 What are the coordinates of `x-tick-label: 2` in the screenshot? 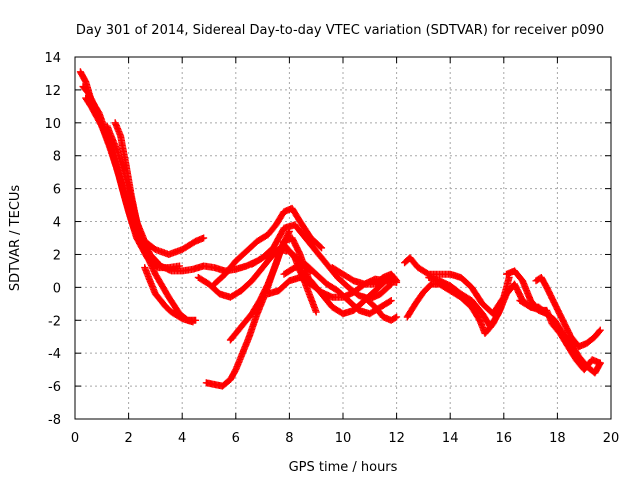 It's located at (128, 438).